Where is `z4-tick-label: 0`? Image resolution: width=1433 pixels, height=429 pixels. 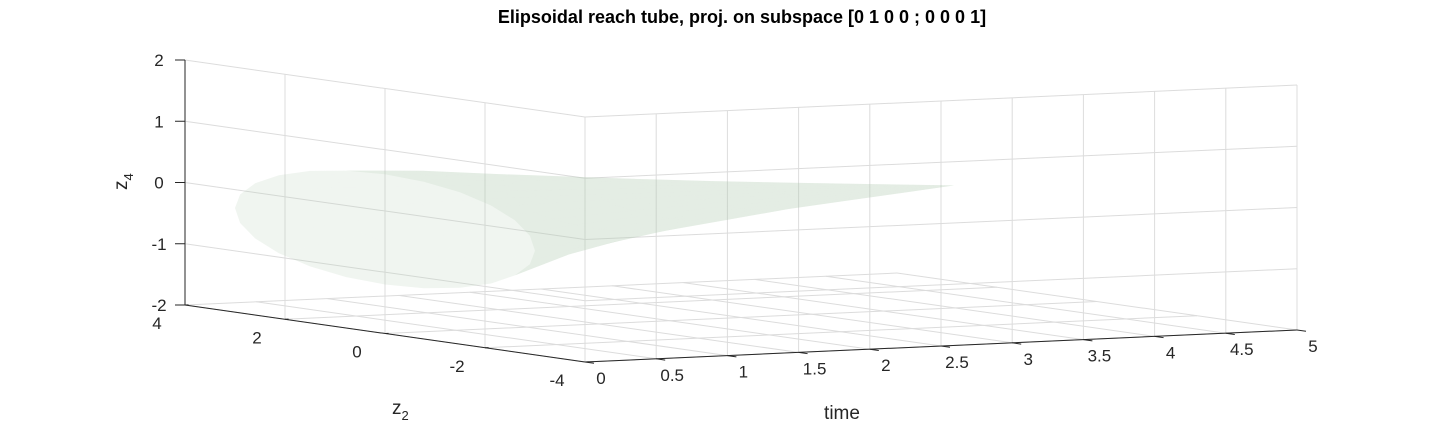 z4-tick-label: 0 is located at coordinates (158, 183).